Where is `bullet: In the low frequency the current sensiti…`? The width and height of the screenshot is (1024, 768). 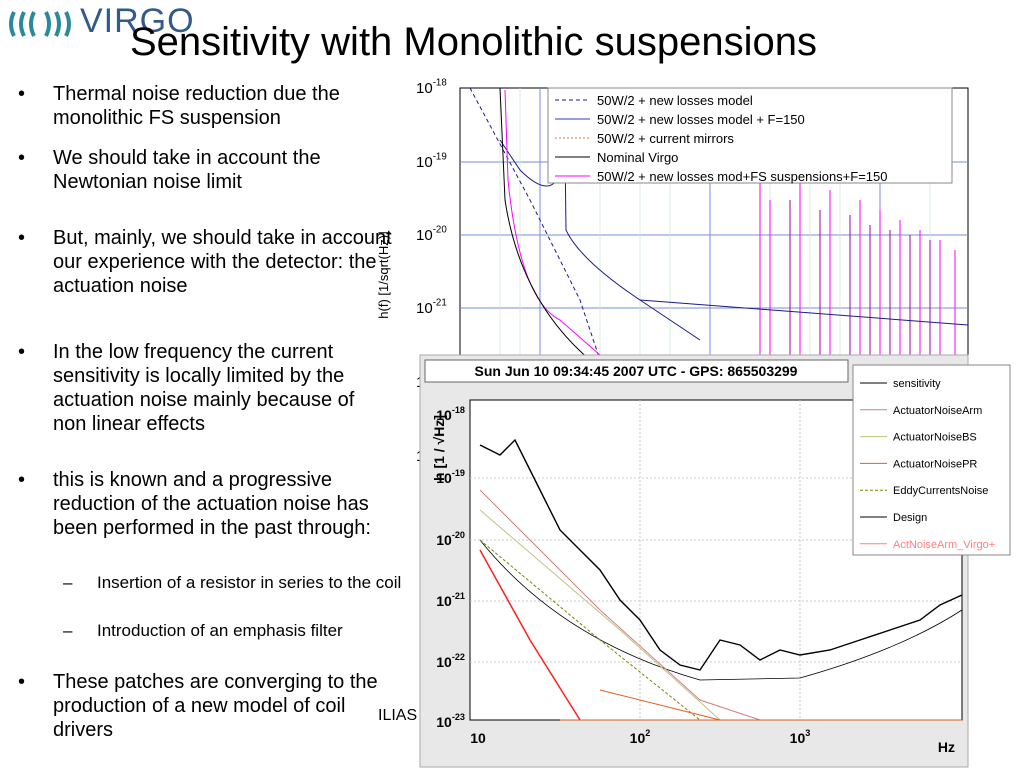
bullet: In the low frequency the current sensiti… is located at coordinates (205, 388).